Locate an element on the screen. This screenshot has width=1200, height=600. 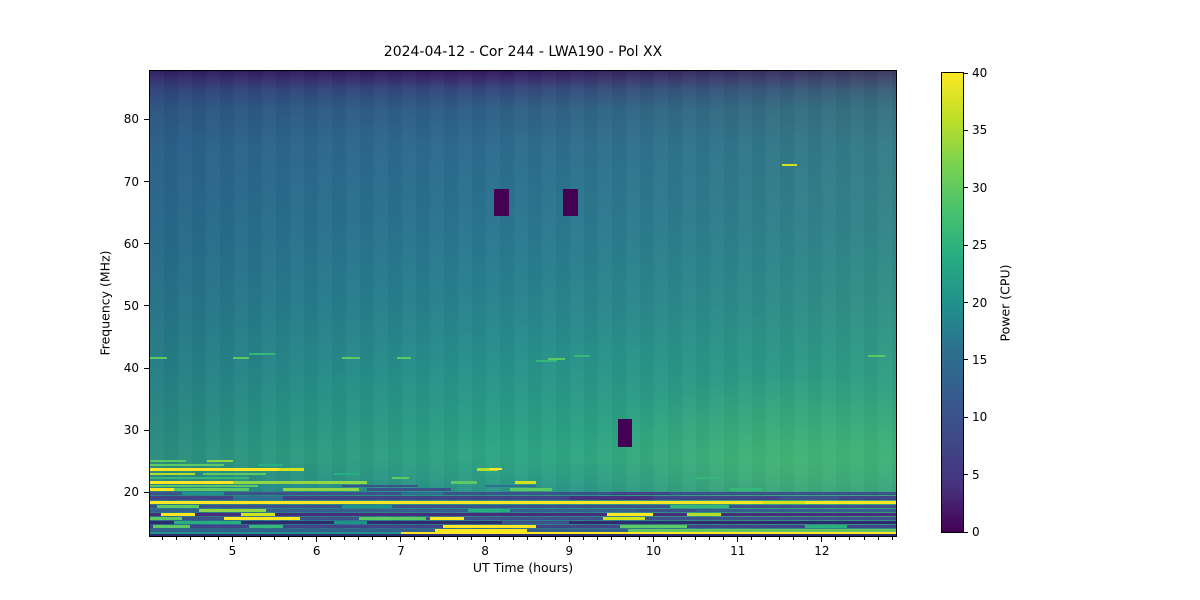
colorbar-tick-label: 40 is located at coordinates (980, 73).